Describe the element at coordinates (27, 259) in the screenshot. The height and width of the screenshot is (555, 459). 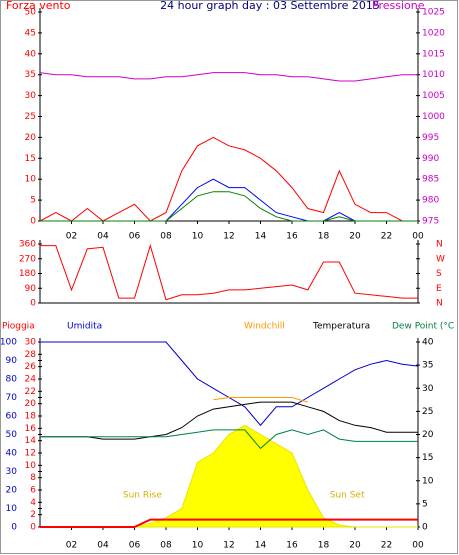
I see `y-tick-label: 270` at that location.